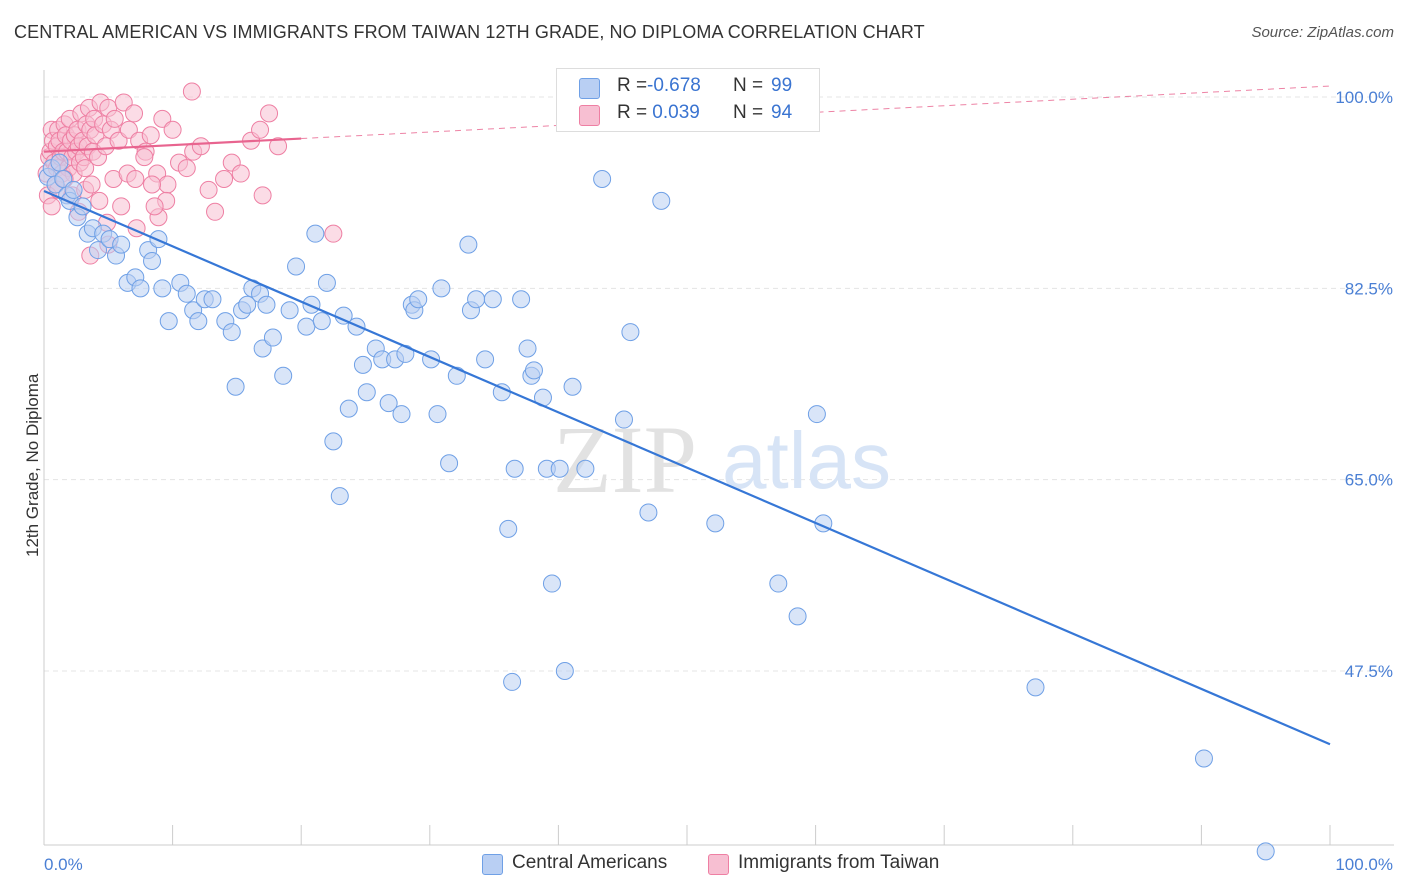  Describe the element at coordinates (1364, 97) in the screenshot. I see `y-tick-label: 100.0%` at that location.